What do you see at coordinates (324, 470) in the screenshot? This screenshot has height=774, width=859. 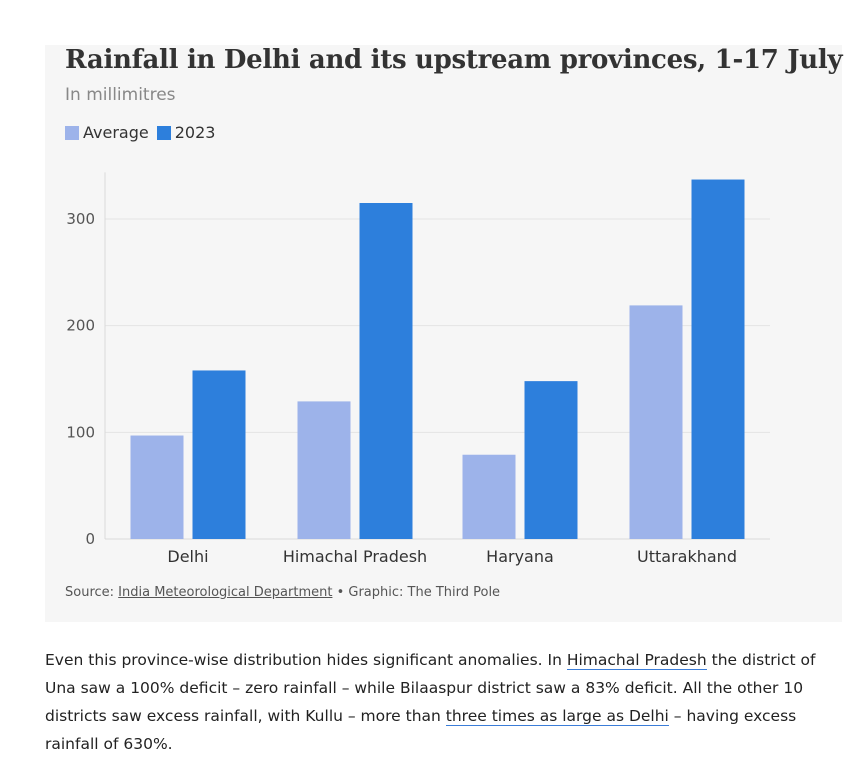 I see `bar-average-himachal-pradesh` at bounding box center [324, 470].